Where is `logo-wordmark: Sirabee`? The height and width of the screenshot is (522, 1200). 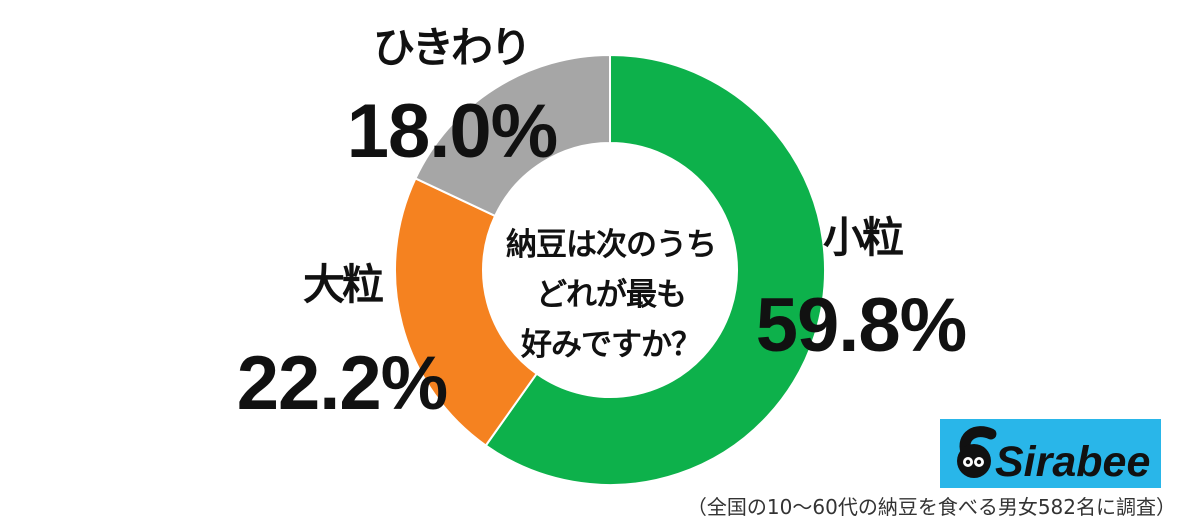 logo-wordmark: Sirabee is located at coordinates (1072, 462).